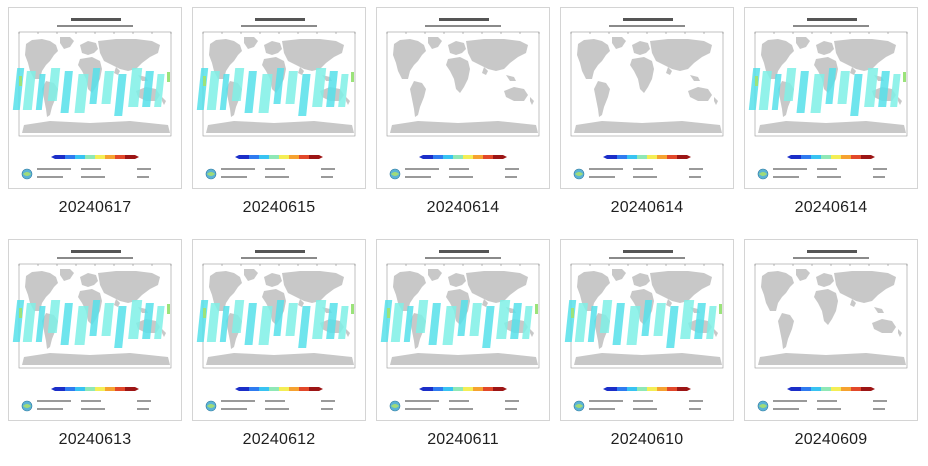  I want to click on colorbar-arrow-right, so click(873, 157).